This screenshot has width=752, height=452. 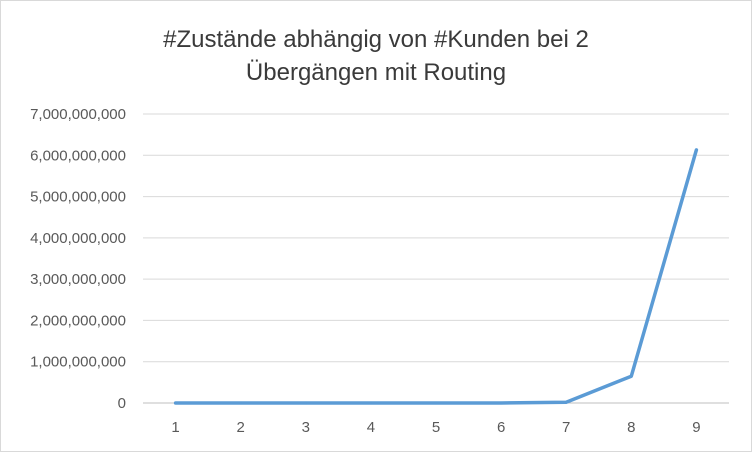 I want to click on x-tick-label: 6, so click(x=501, y=427).